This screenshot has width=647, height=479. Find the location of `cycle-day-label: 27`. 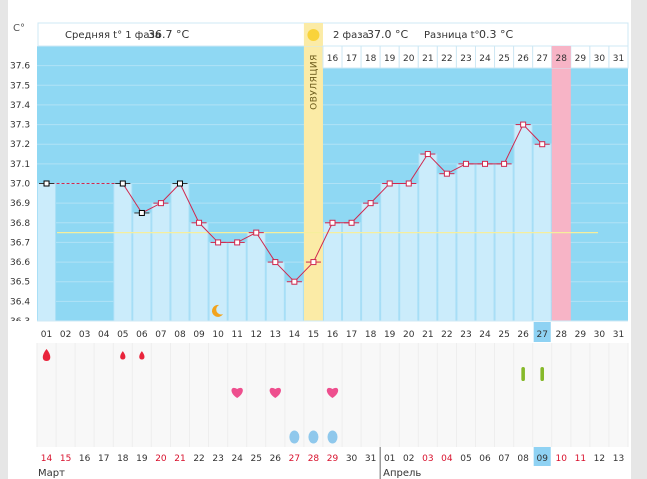

cycle-day-label: 27 is located at coordinates (541, 335).